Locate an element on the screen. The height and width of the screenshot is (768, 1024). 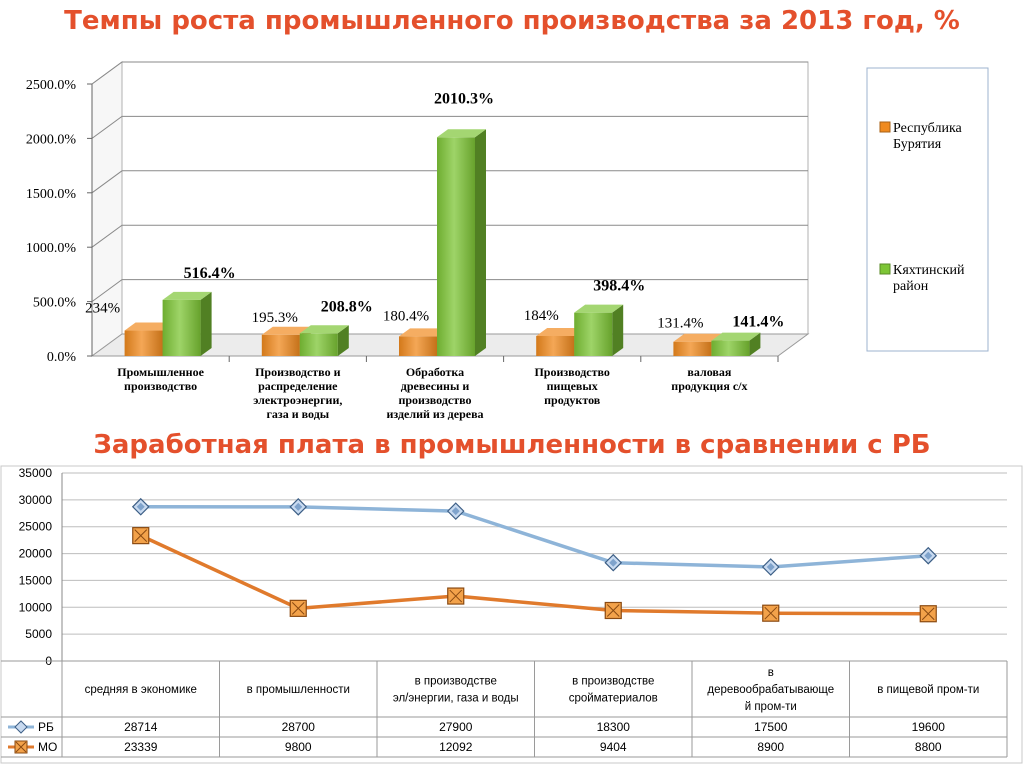
table-cell: 12092 is located at coordinates (456, 747).